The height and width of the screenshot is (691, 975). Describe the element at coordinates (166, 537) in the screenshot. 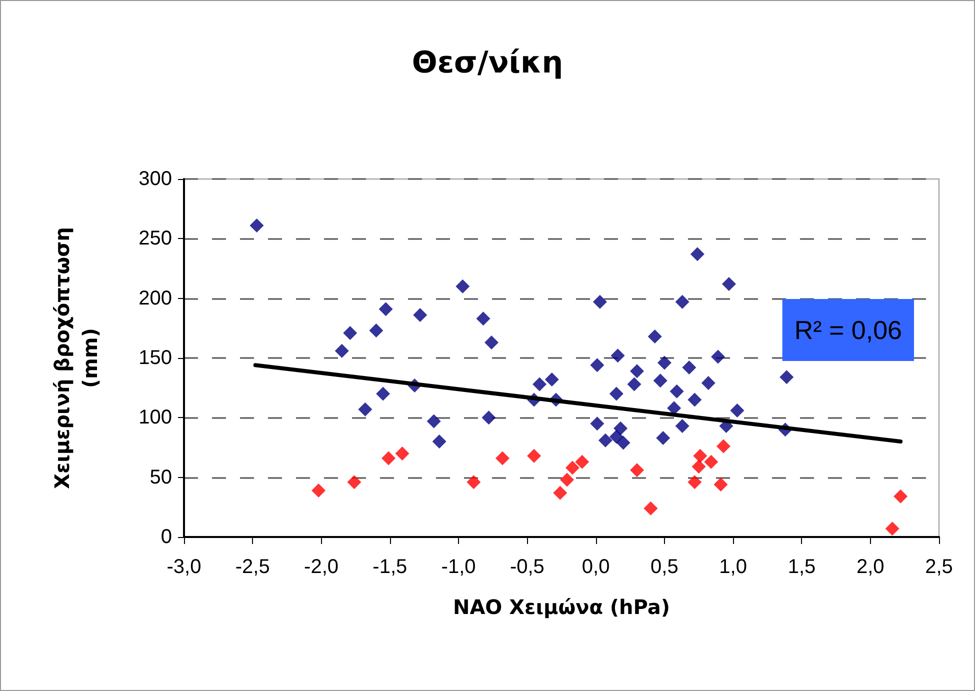

I see `y-tick-label: 0` at that location.